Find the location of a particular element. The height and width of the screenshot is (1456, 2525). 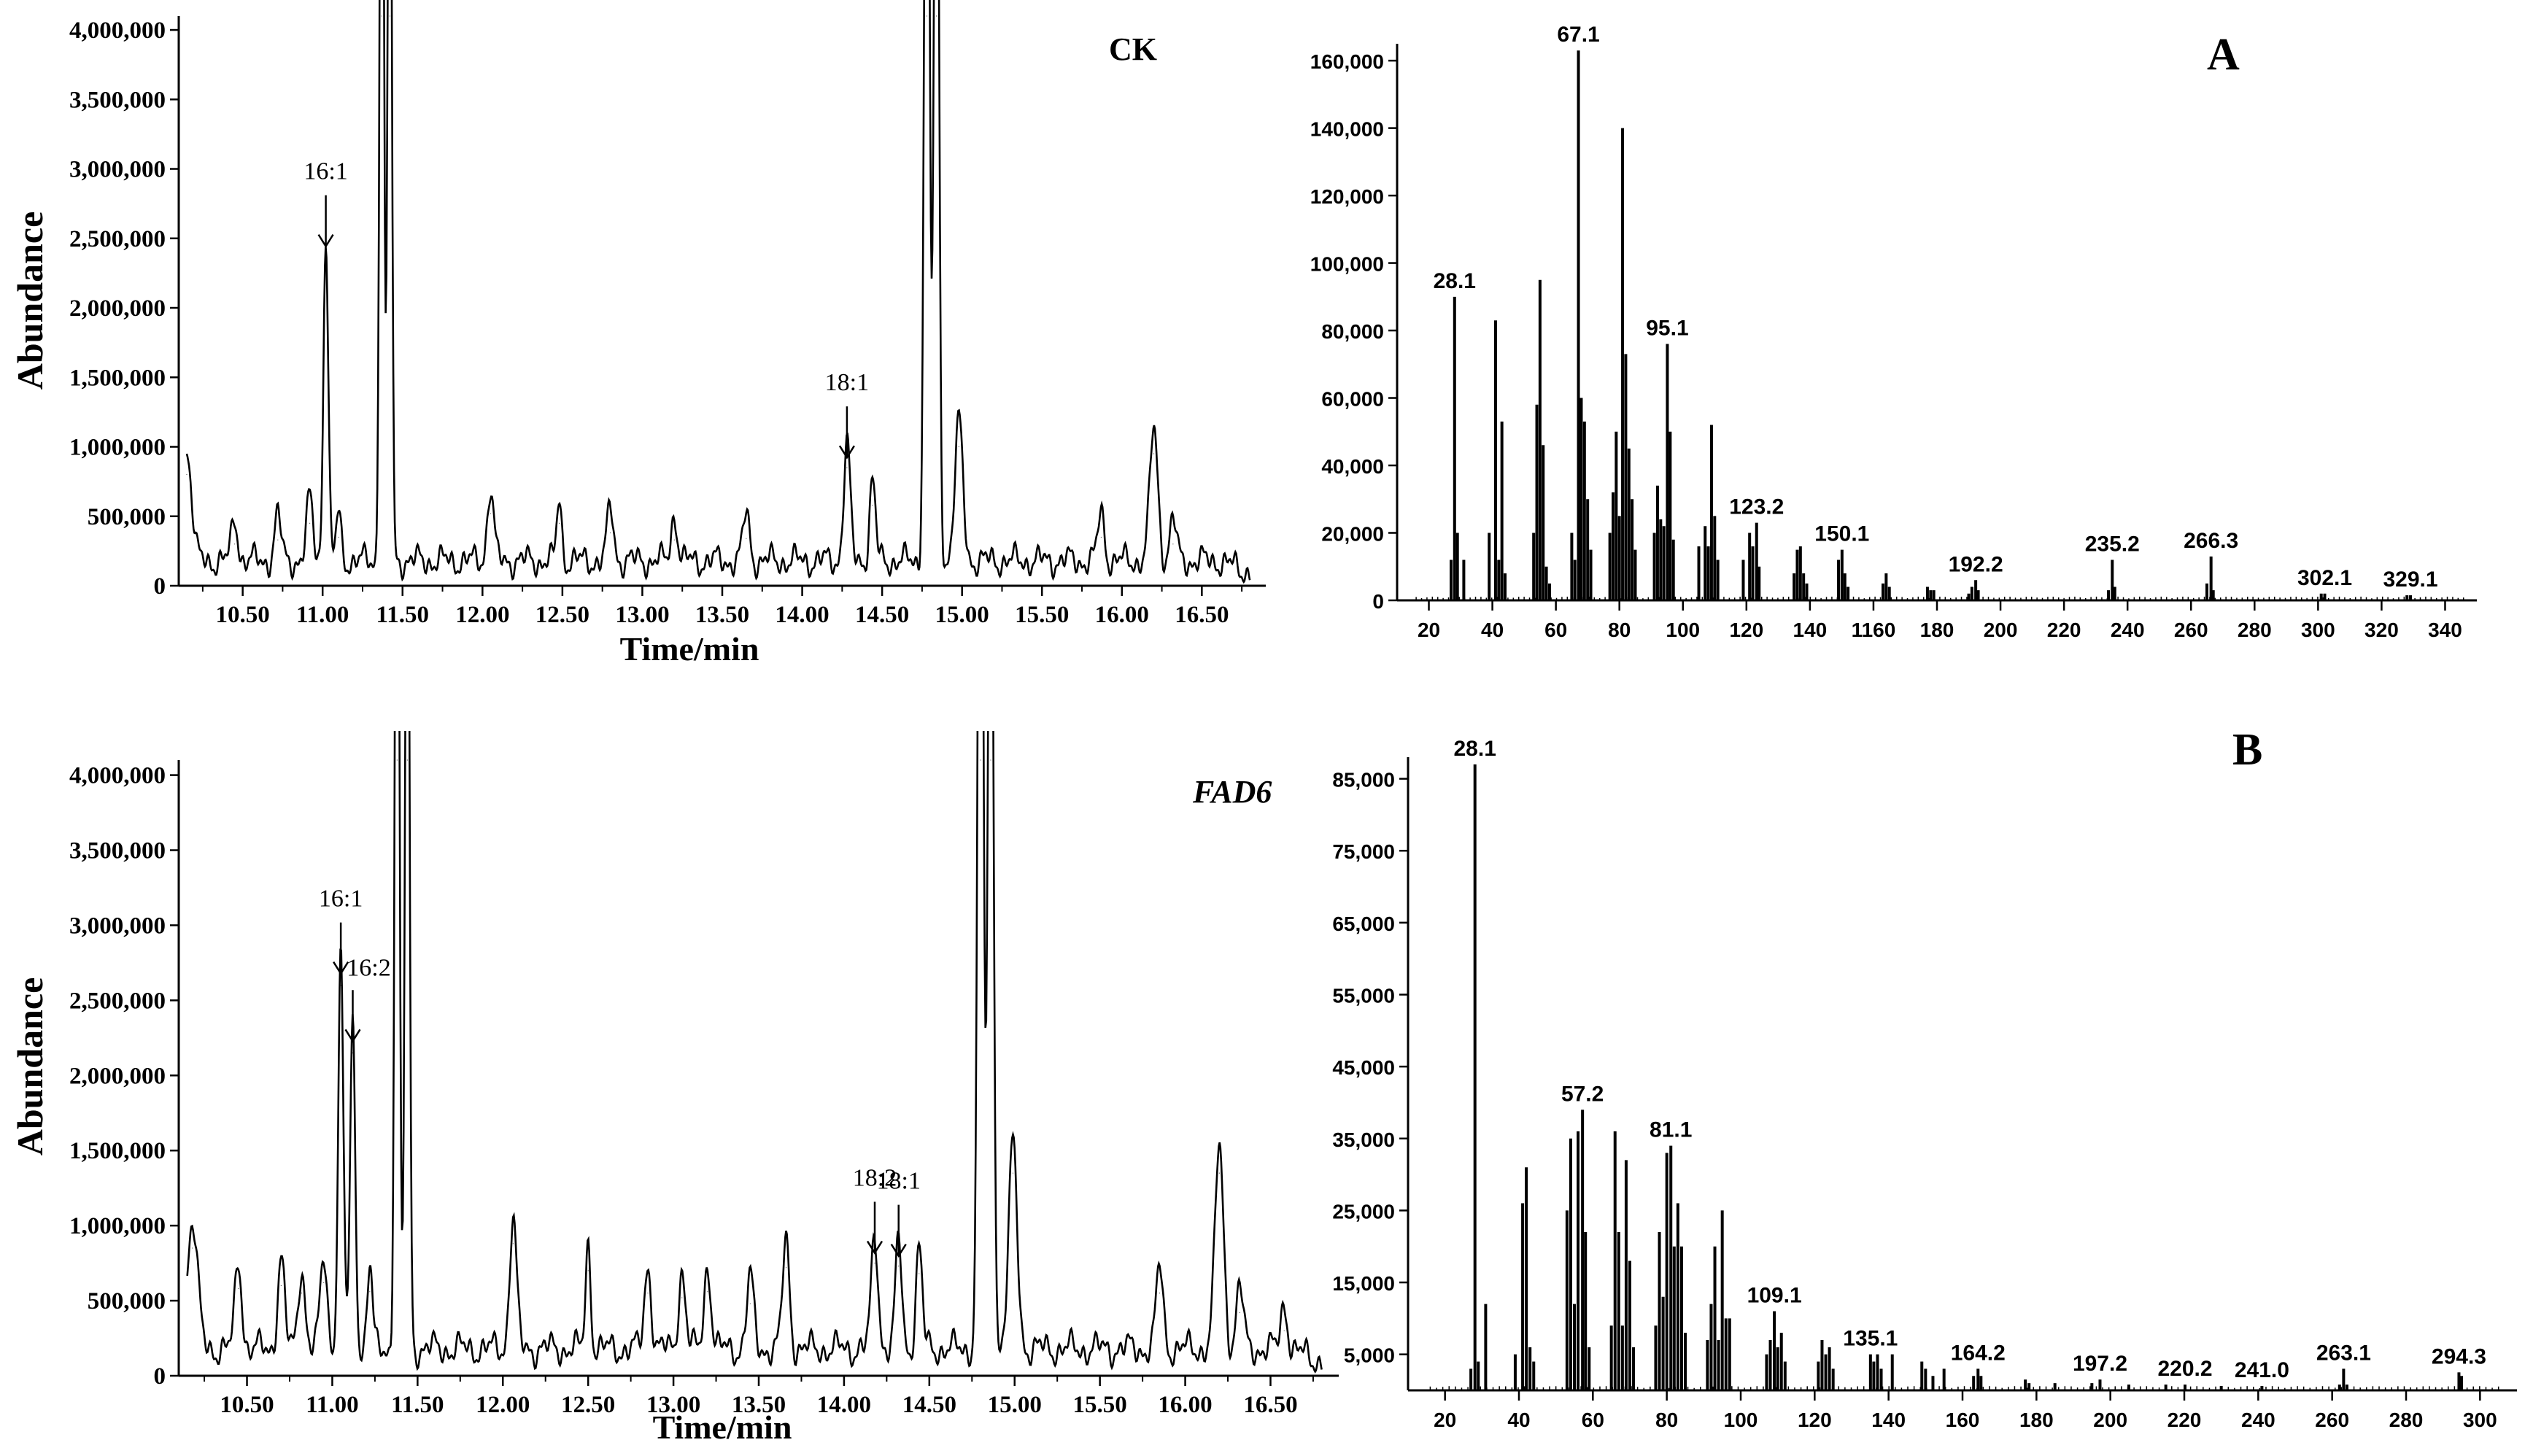

y-tick-label: 3,500,000 is located at coordinates (117, 100).